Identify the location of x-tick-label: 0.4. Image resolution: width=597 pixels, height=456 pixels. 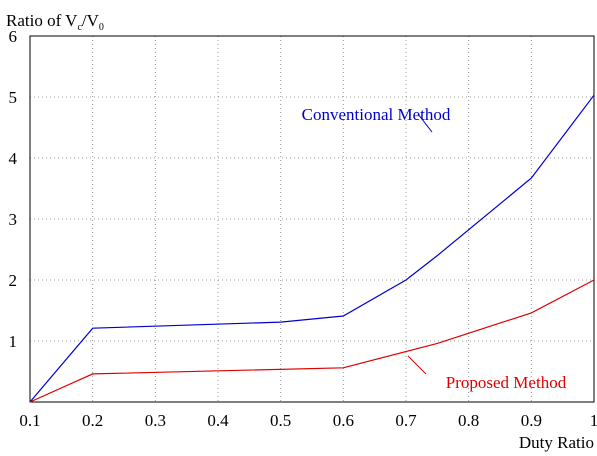
(218, 420).